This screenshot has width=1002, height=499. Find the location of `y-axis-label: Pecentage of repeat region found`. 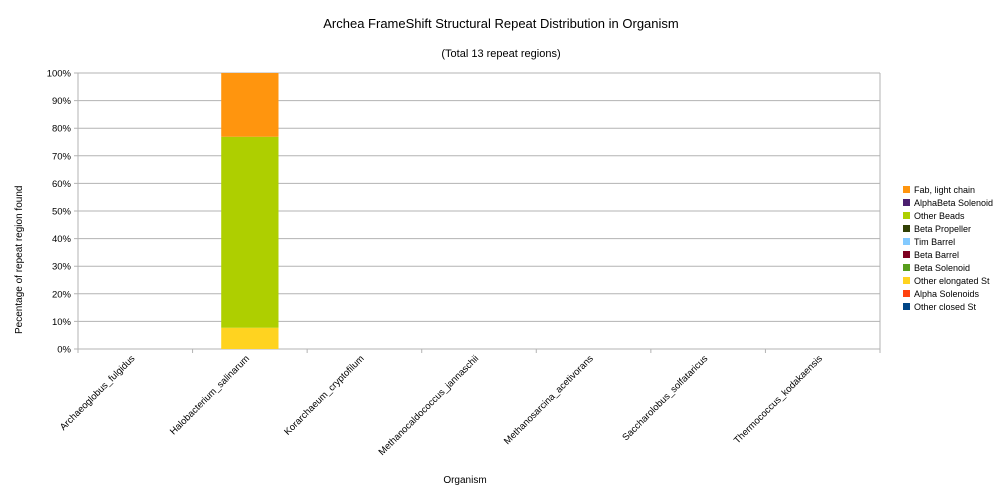

y-axis-label: Pecentage of repeat region found is located at coordinates (19, 259).